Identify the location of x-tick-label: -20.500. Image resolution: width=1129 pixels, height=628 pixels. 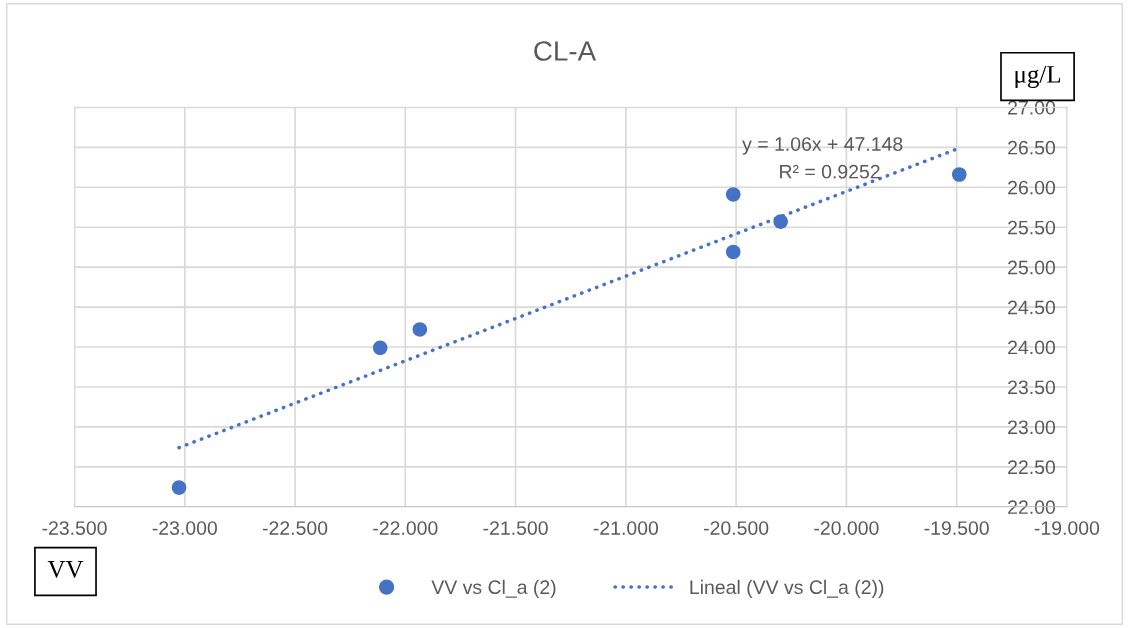
(736, 528).